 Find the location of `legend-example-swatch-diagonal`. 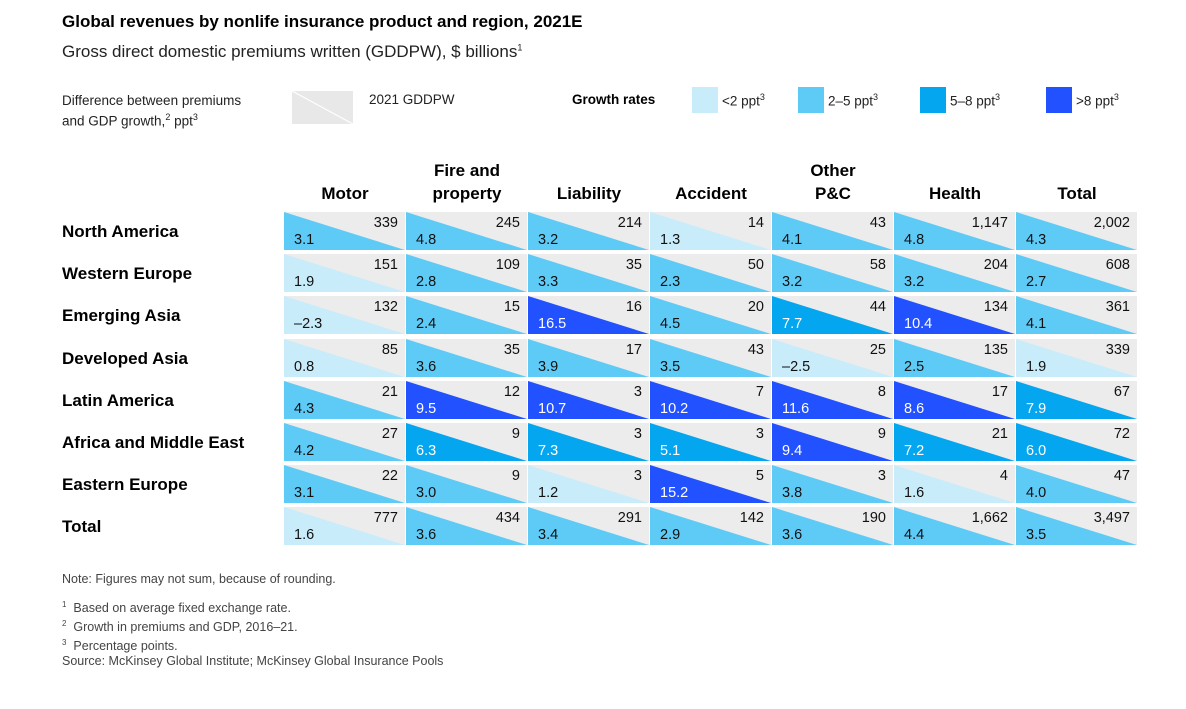

legend-example-swatch-diagonal is located at coordinates (322, 107).